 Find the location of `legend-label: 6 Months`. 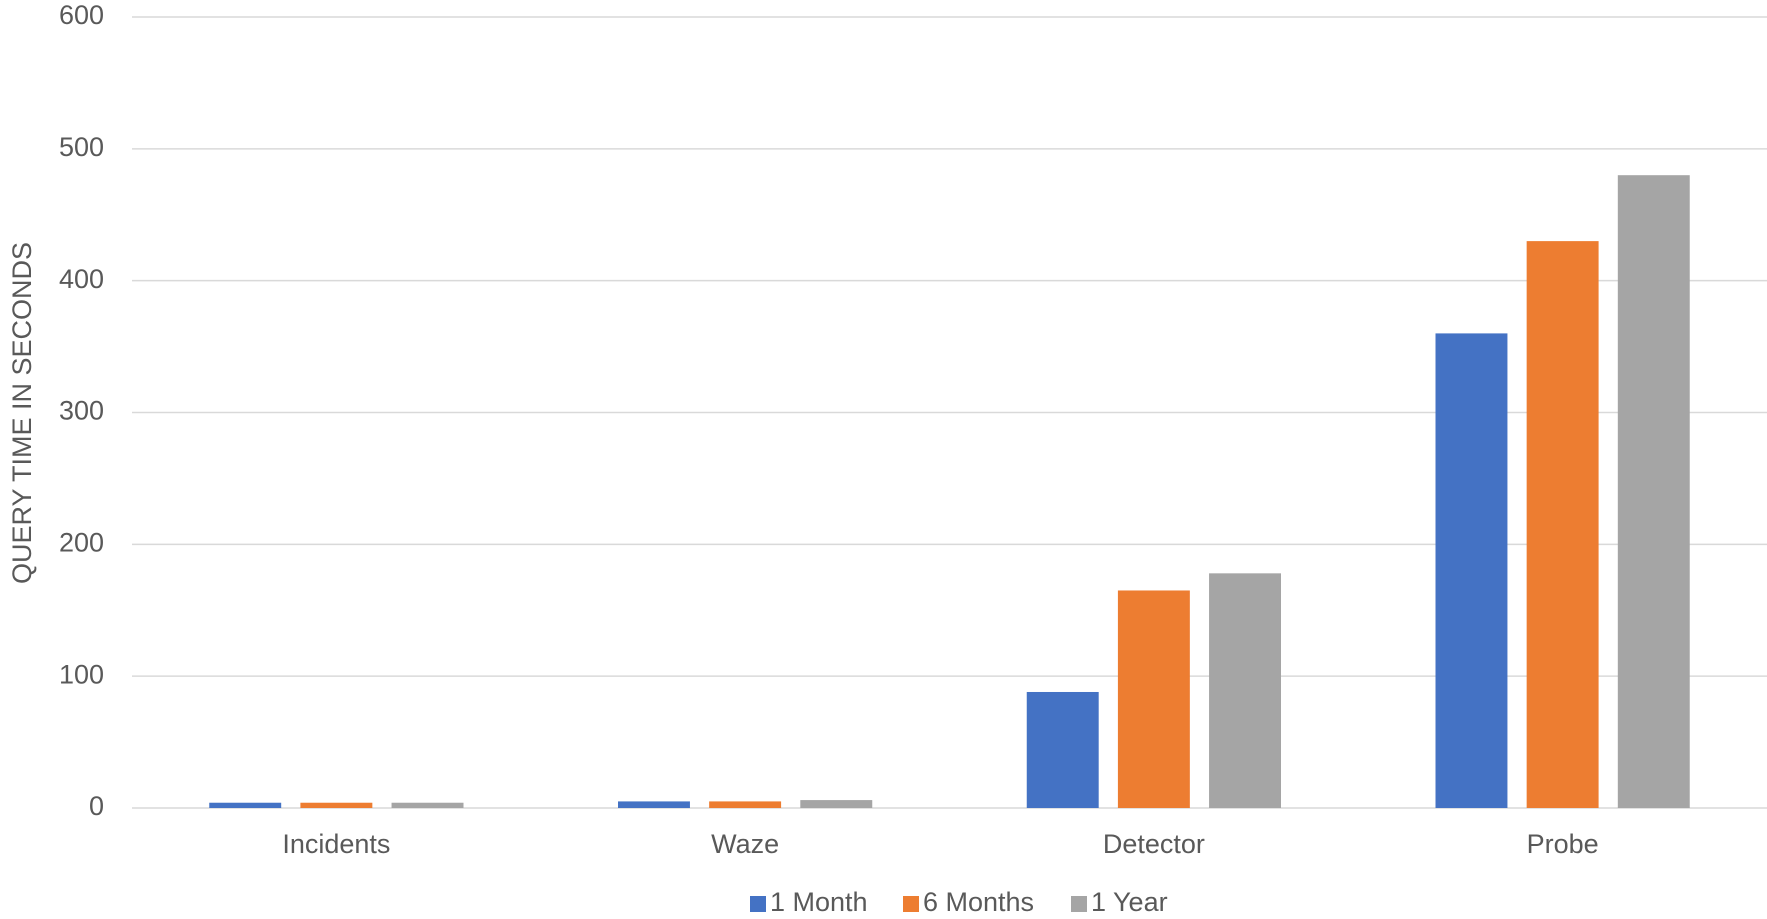

legend-label: 6 Months is located at coordinates (978, 902).